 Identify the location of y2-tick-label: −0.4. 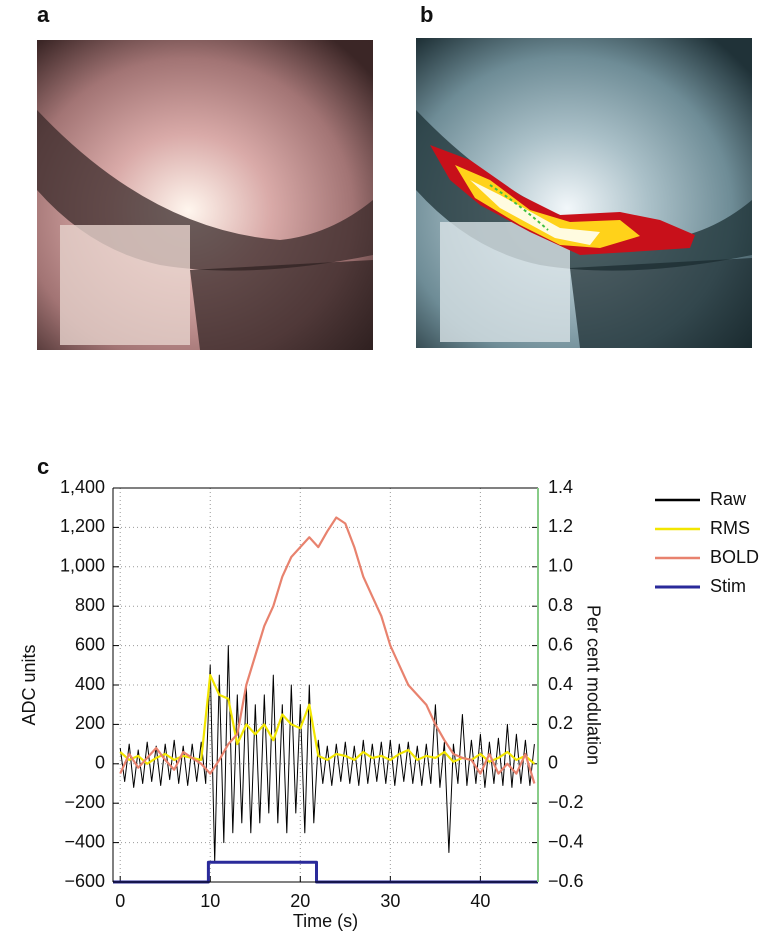
(566, 841).